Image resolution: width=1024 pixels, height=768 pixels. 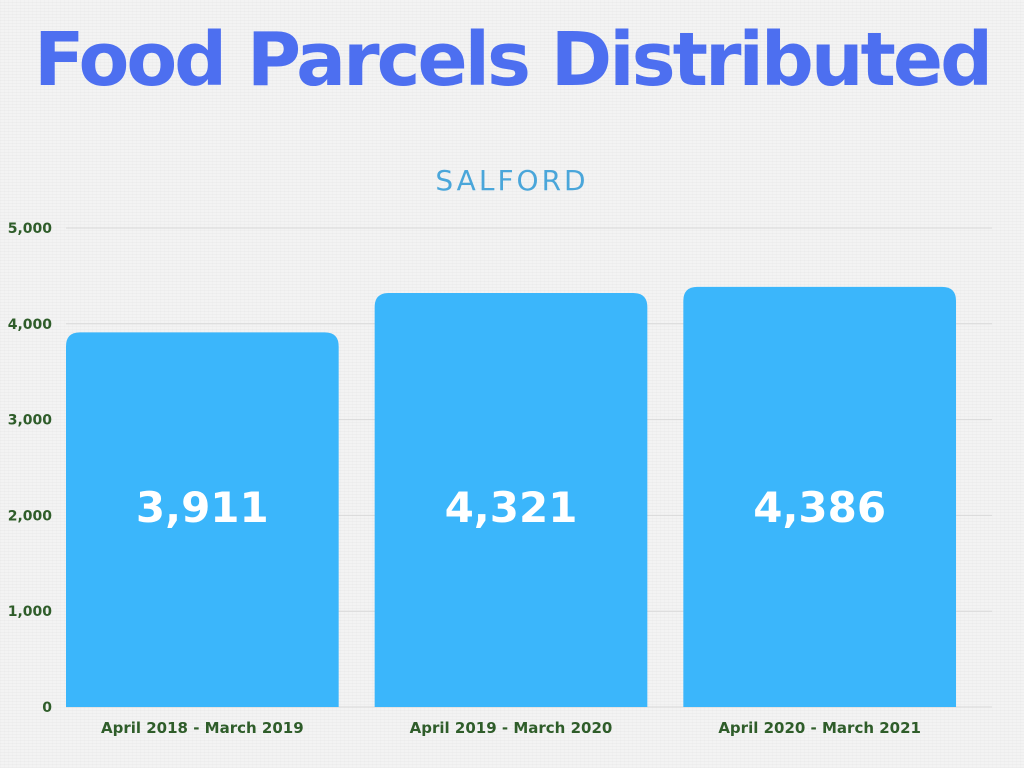 What do you see at coordinates (511, 507) in the screenshot?
I see `bar-value-label: 4,321` at bounding box center [511, 507].